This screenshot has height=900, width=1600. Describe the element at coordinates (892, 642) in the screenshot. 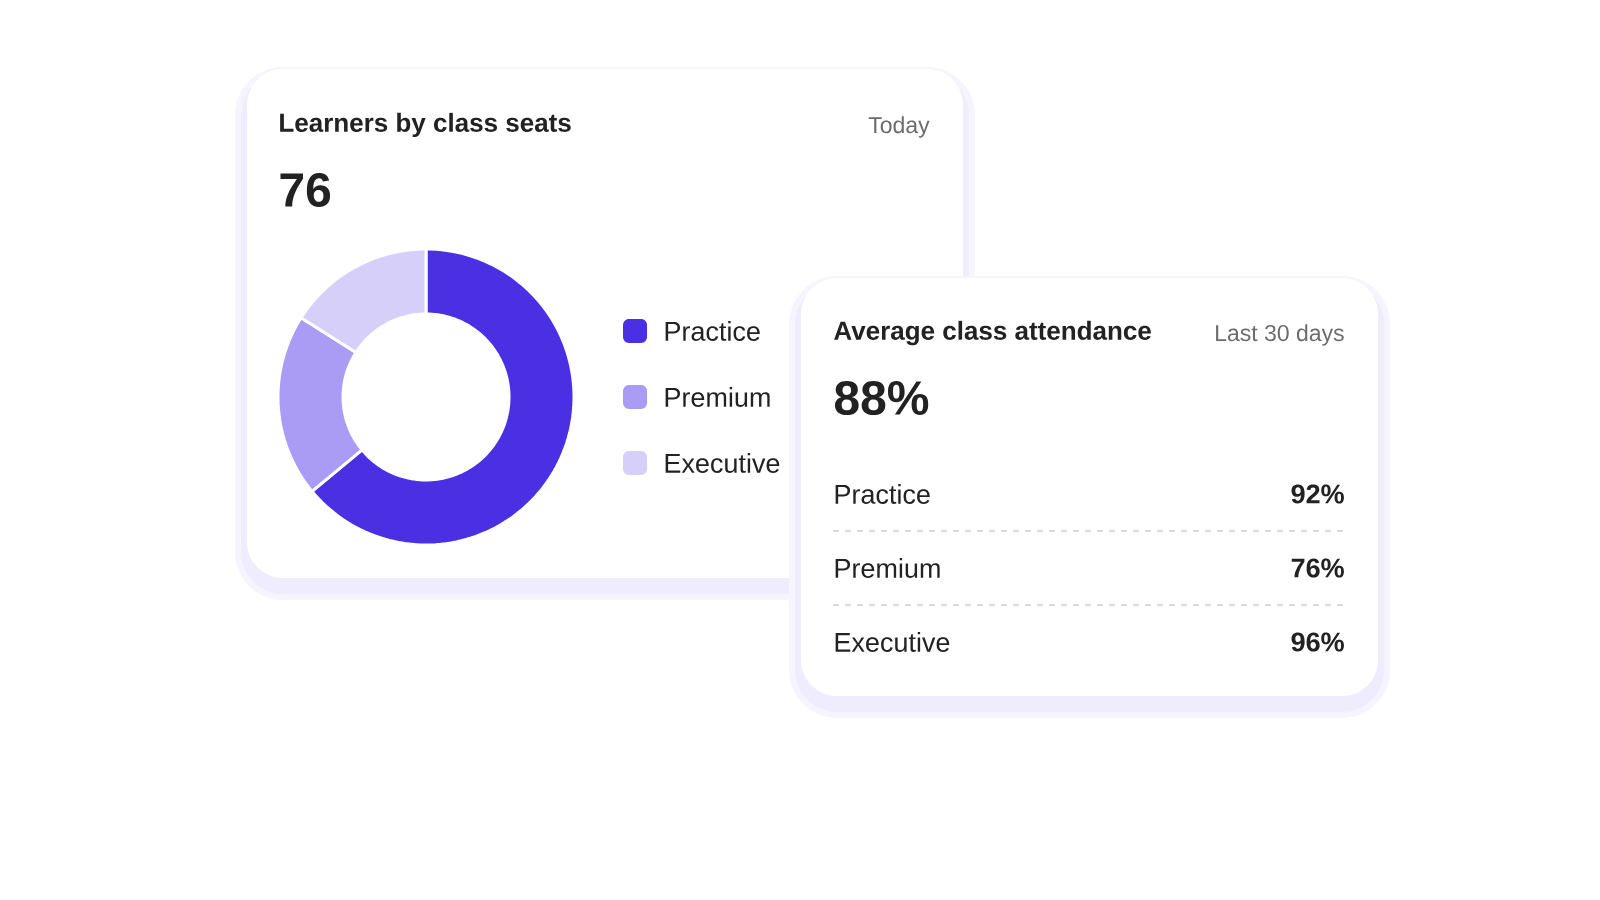

I see `text: Executive` at that location.